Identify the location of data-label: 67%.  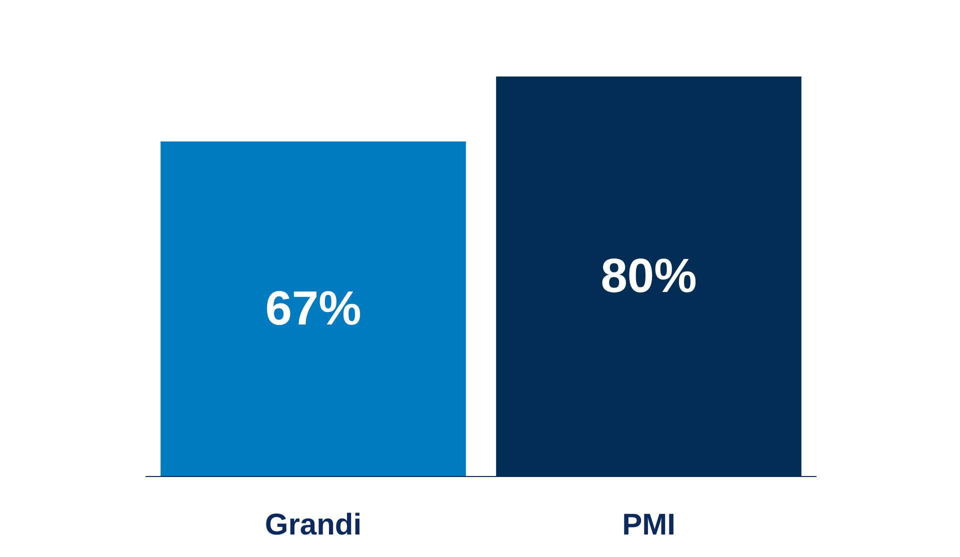
(313, 309).